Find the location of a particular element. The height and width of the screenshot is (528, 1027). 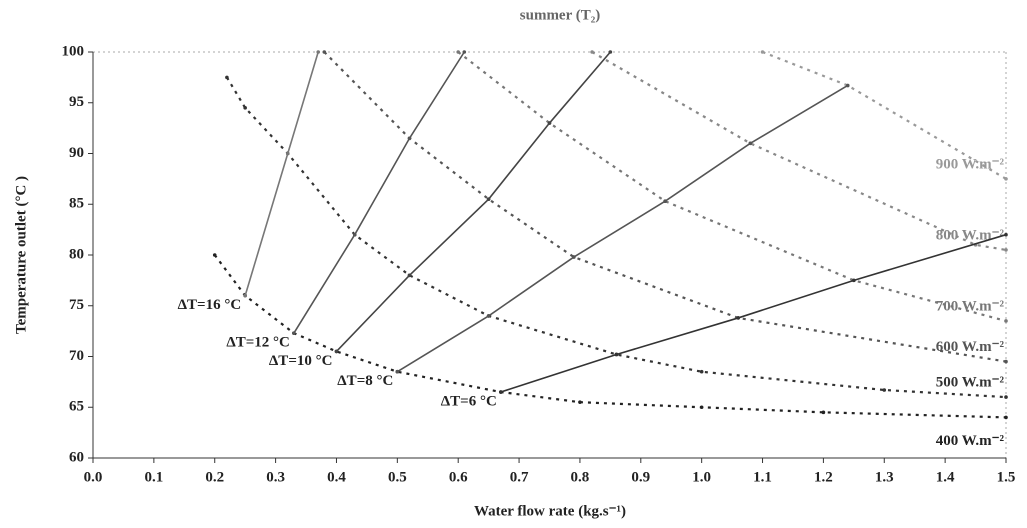

delta-t-label: ΔT=12 °C is located at coordinates (258, 343).